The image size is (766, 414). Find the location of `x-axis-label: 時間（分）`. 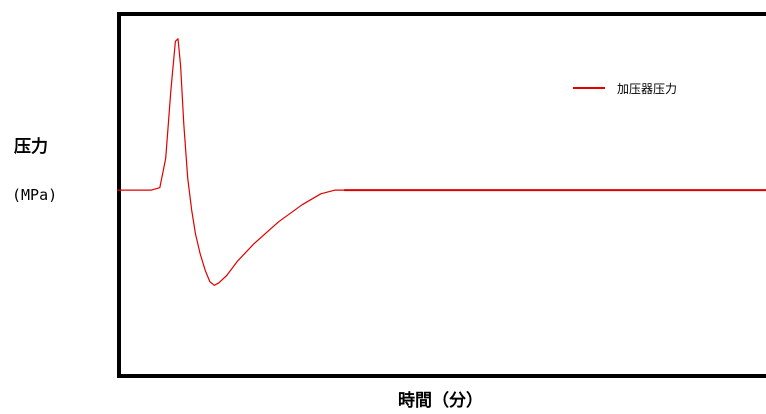

x-axis-label: 時間（分） is located at coordinates (440, 401).